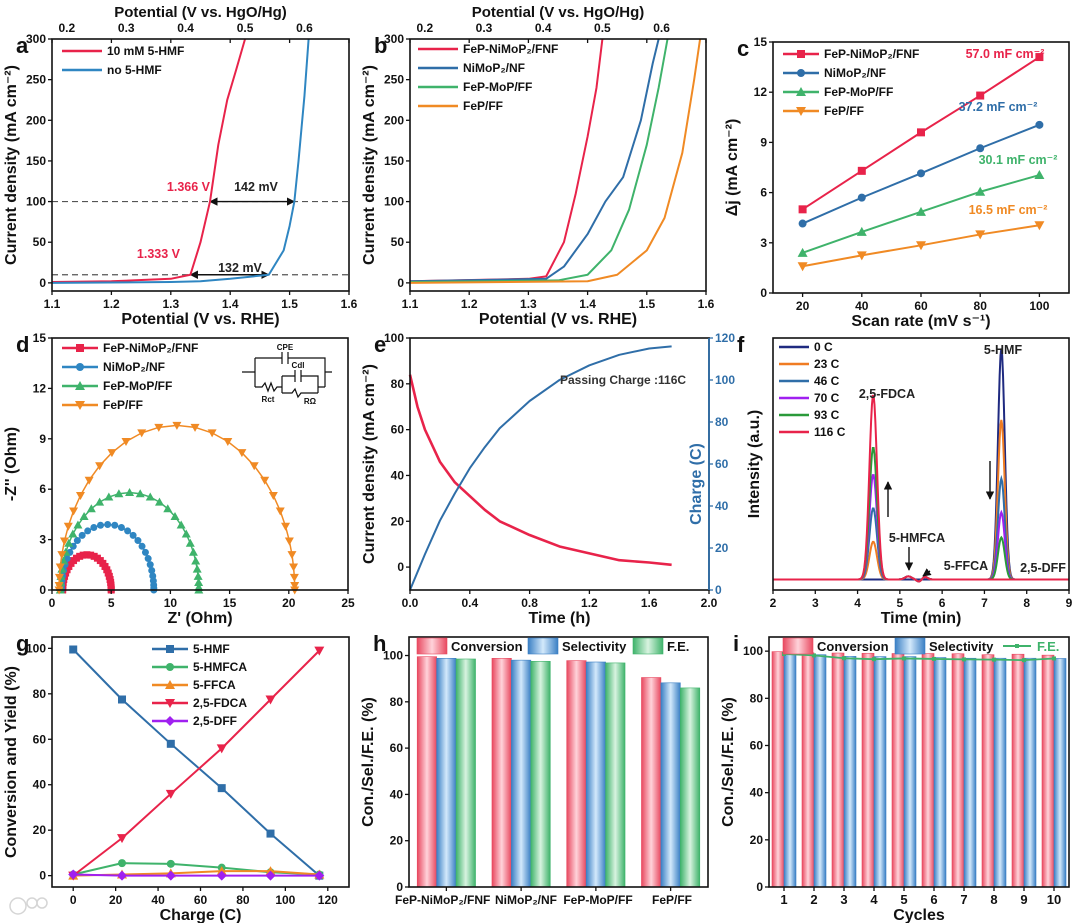 This screenshot has height=923, width=1080. What do you see at coordinates (285, 347) in the screenshot?
I see `circuit-label-cpe: CPE` at bounding box center [285, 347].